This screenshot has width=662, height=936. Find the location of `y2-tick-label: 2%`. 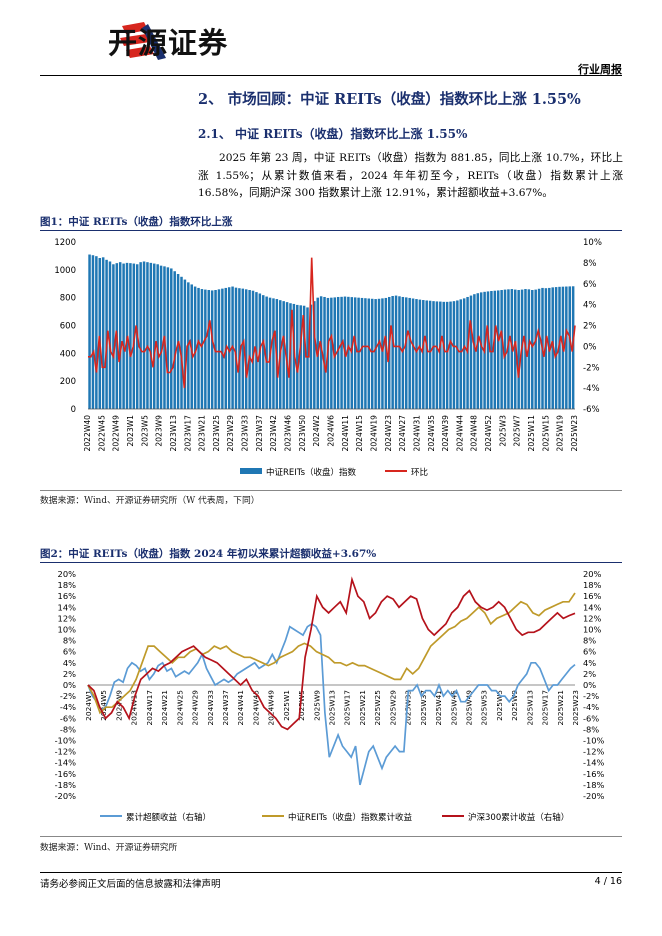

y2-tick-label: 2% is located at coordinates (590, 327).